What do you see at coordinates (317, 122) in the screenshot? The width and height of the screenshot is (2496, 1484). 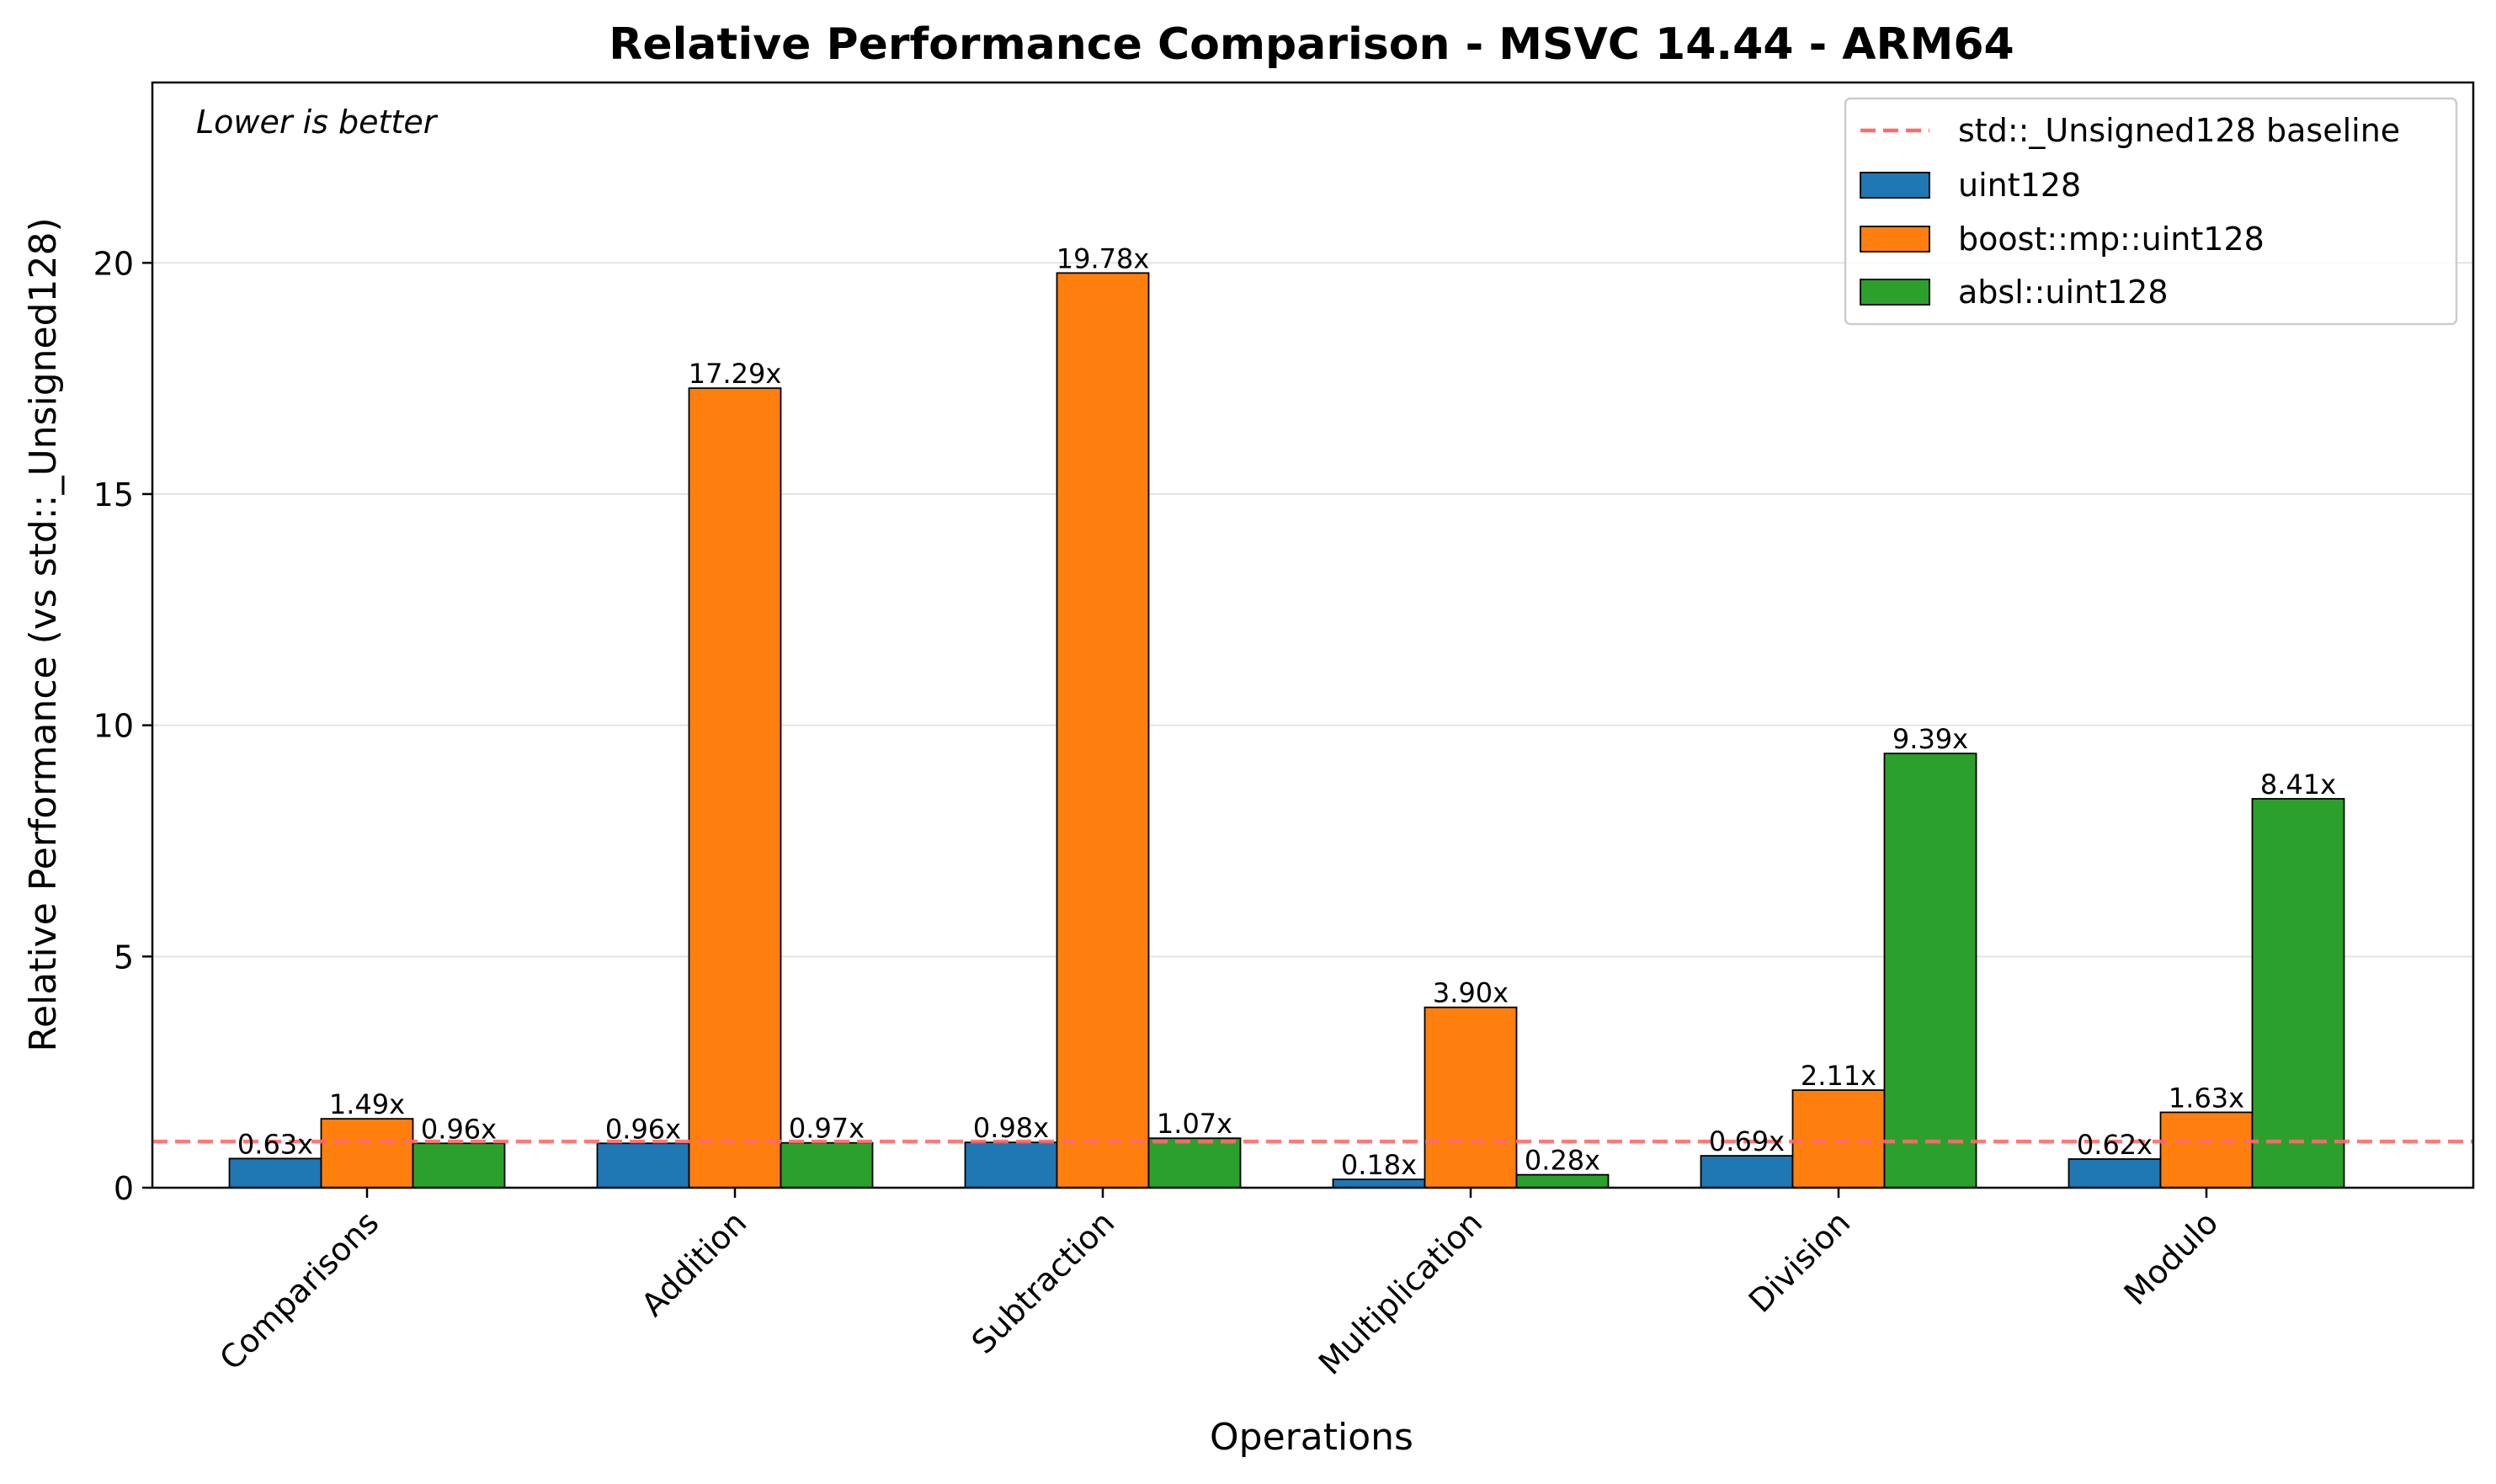 I see `annotation-text: Lower is better` at bounding box center [317, 122].